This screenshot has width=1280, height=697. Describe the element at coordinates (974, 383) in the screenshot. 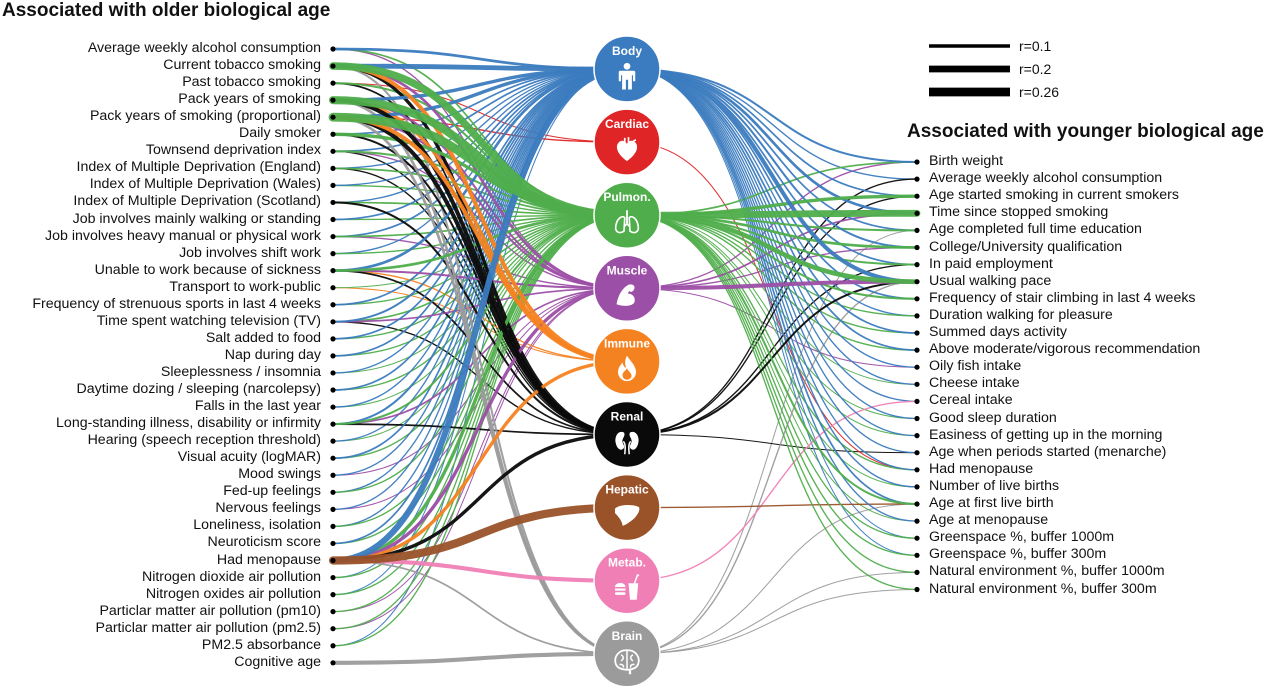

I see `younger-factor-label: Cheese intake` at that location.